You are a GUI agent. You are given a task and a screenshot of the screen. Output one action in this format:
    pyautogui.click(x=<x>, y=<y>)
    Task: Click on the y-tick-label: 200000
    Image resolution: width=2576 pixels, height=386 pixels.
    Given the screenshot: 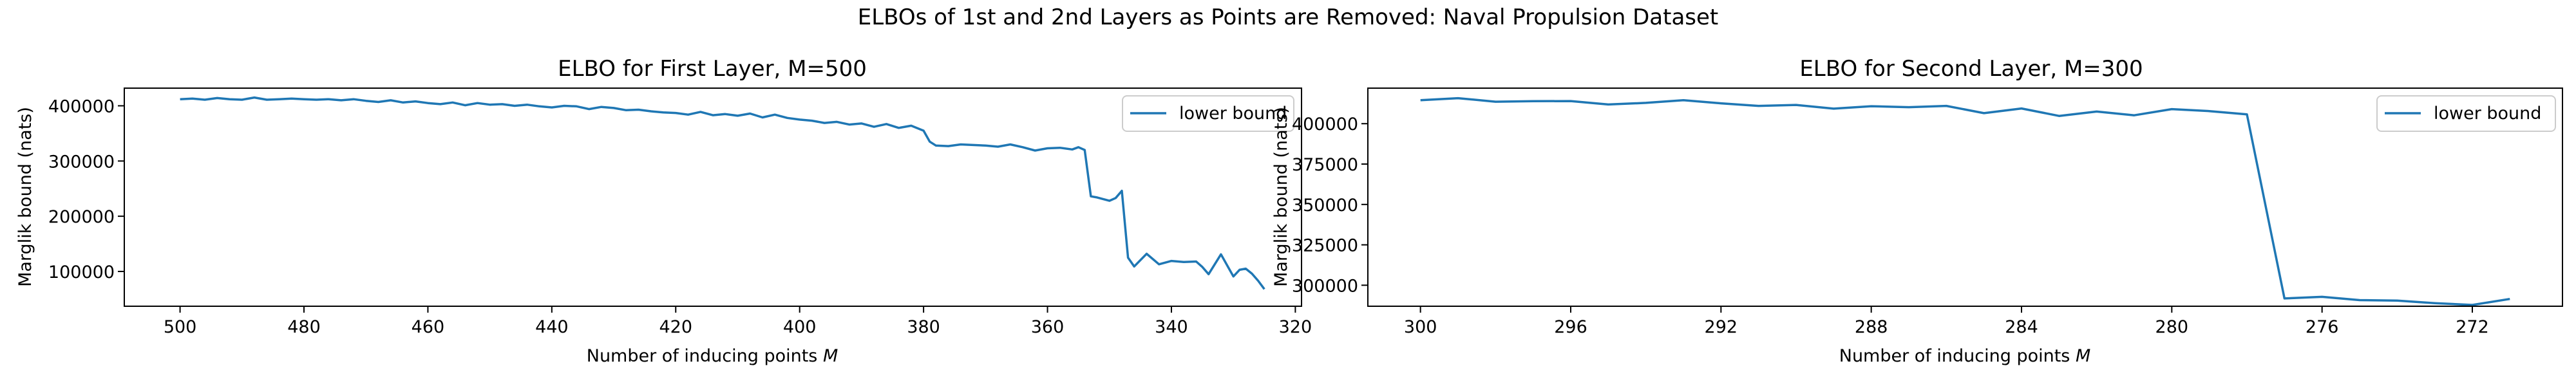 What is the action you would take?
    pyautogui.click(x=81, y=217)
    